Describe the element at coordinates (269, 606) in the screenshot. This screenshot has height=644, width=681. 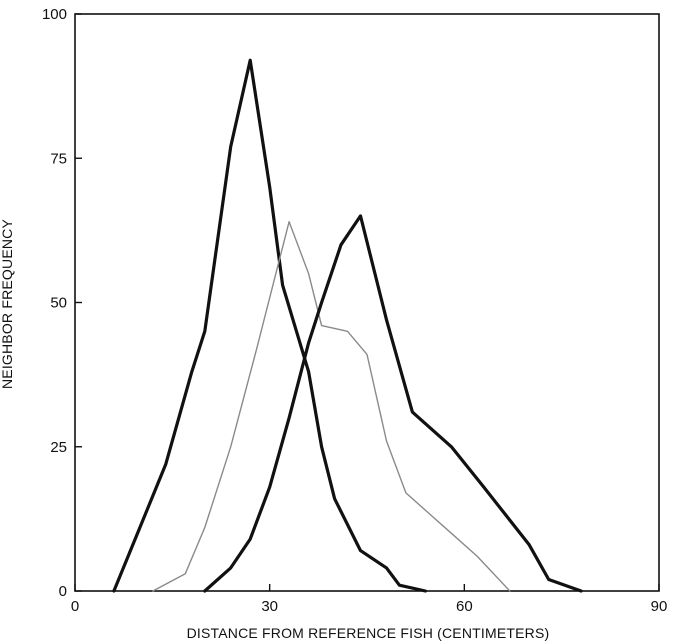
I see `x-tick-label: 30` at that location.